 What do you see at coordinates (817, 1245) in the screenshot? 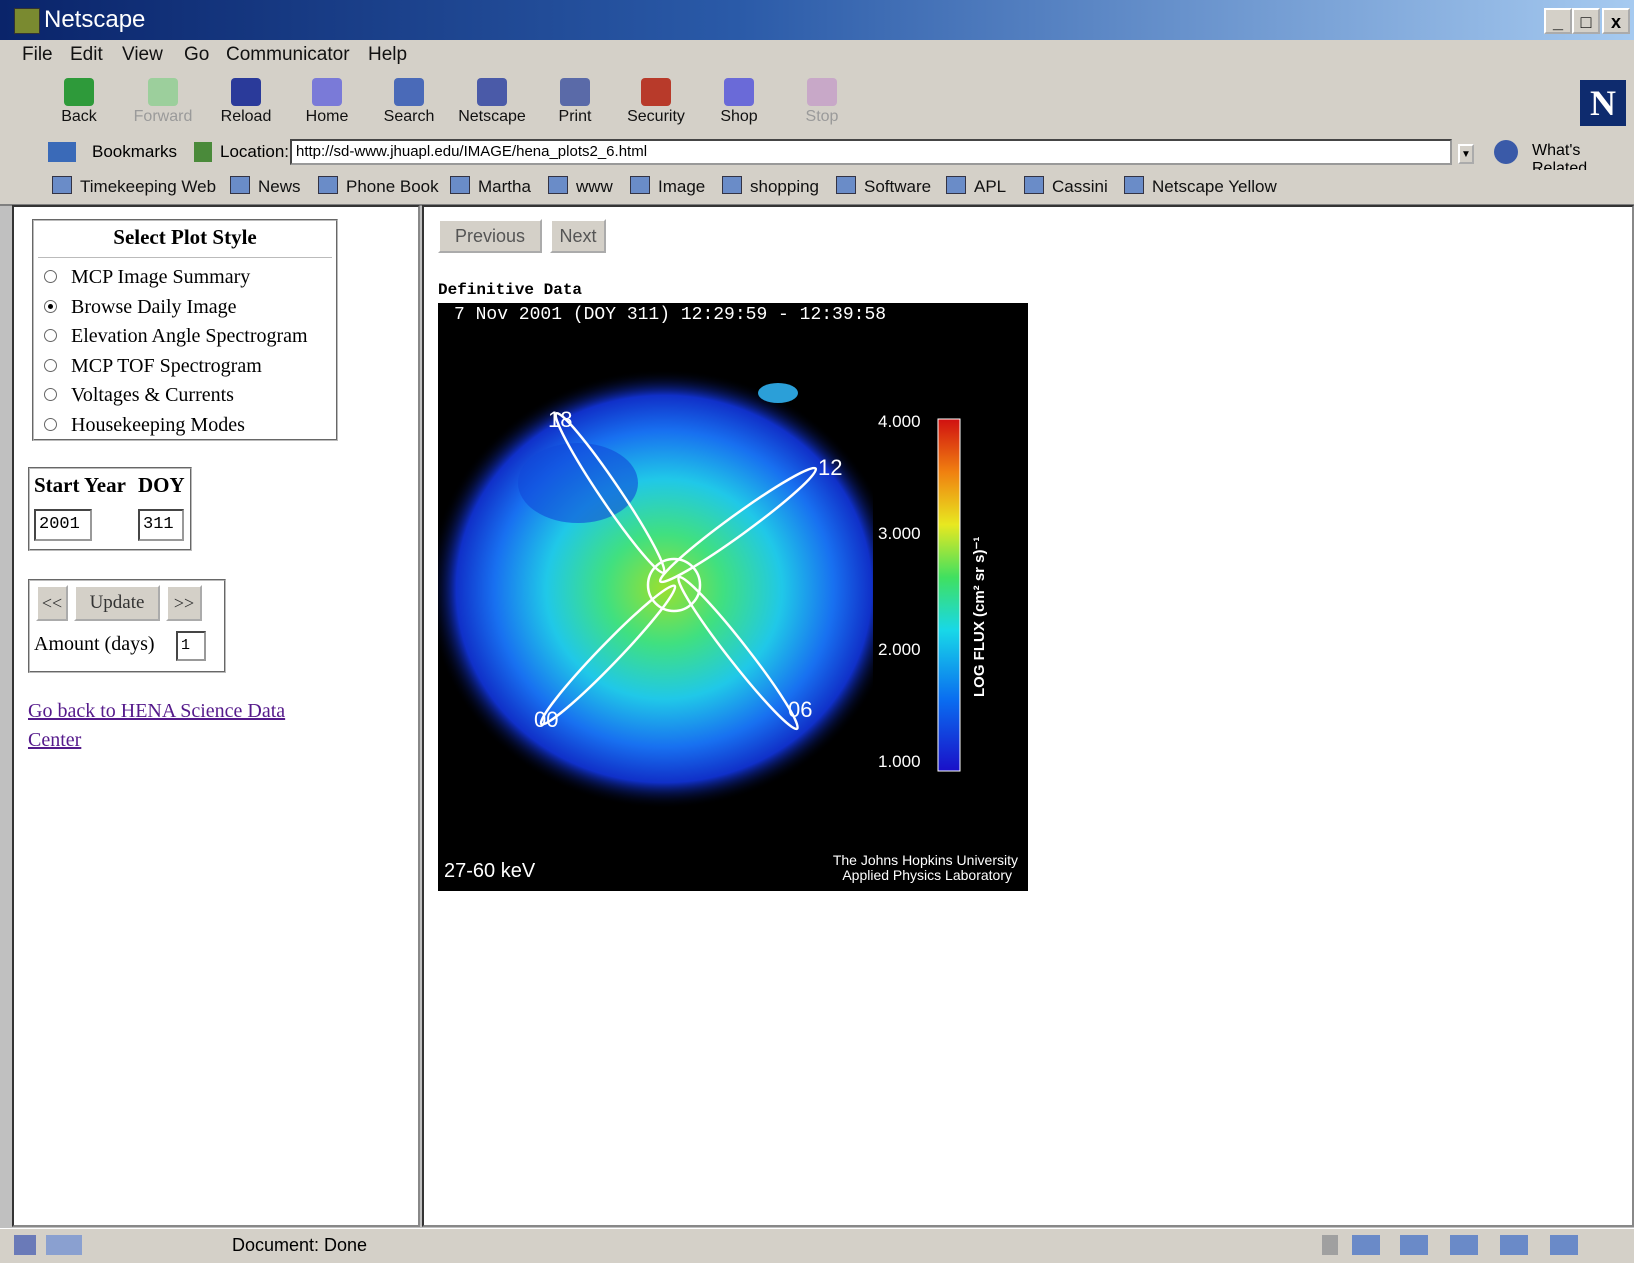
I see `status-bar: Document: Done` at bounding box center [817, 1245].